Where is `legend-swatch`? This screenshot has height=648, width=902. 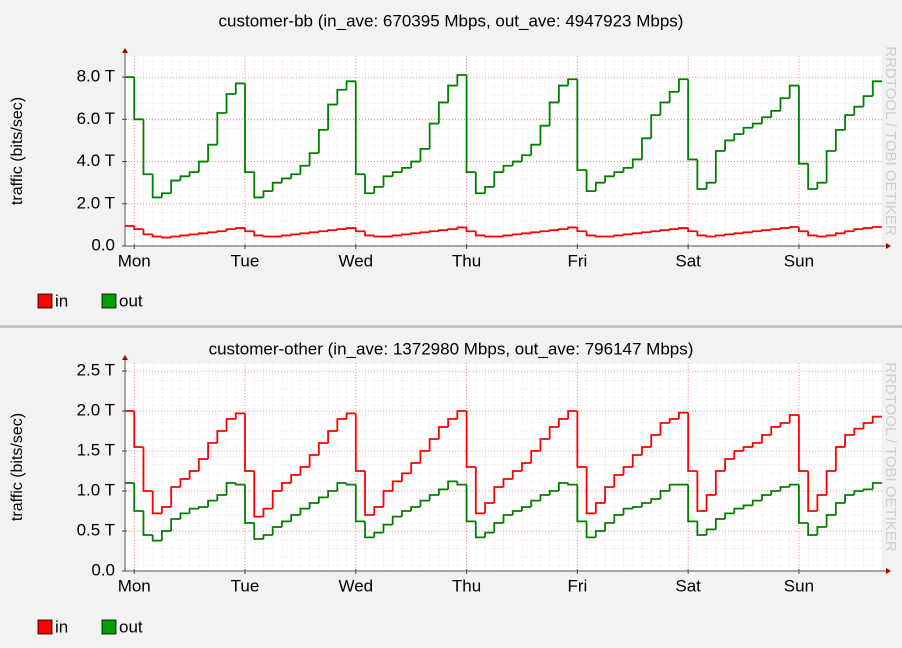 legend-swatch is located at coordinates (45, 627).